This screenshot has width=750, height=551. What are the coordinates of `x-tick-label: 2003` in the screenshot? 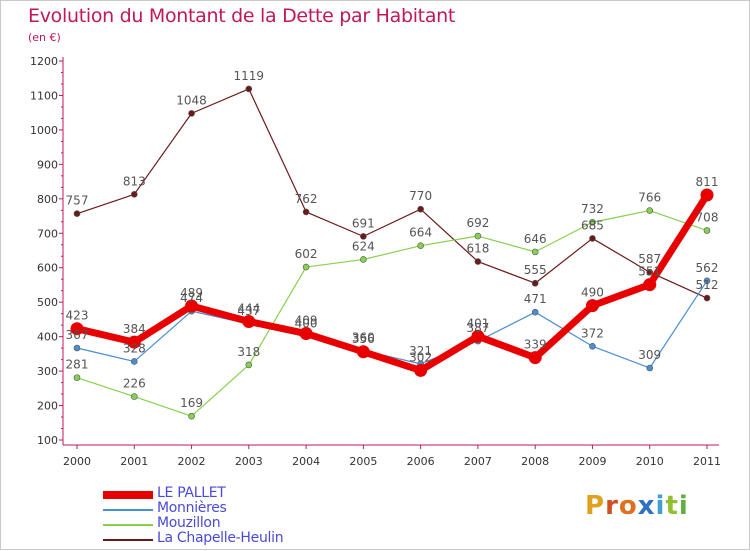 It's located at (249, 461).